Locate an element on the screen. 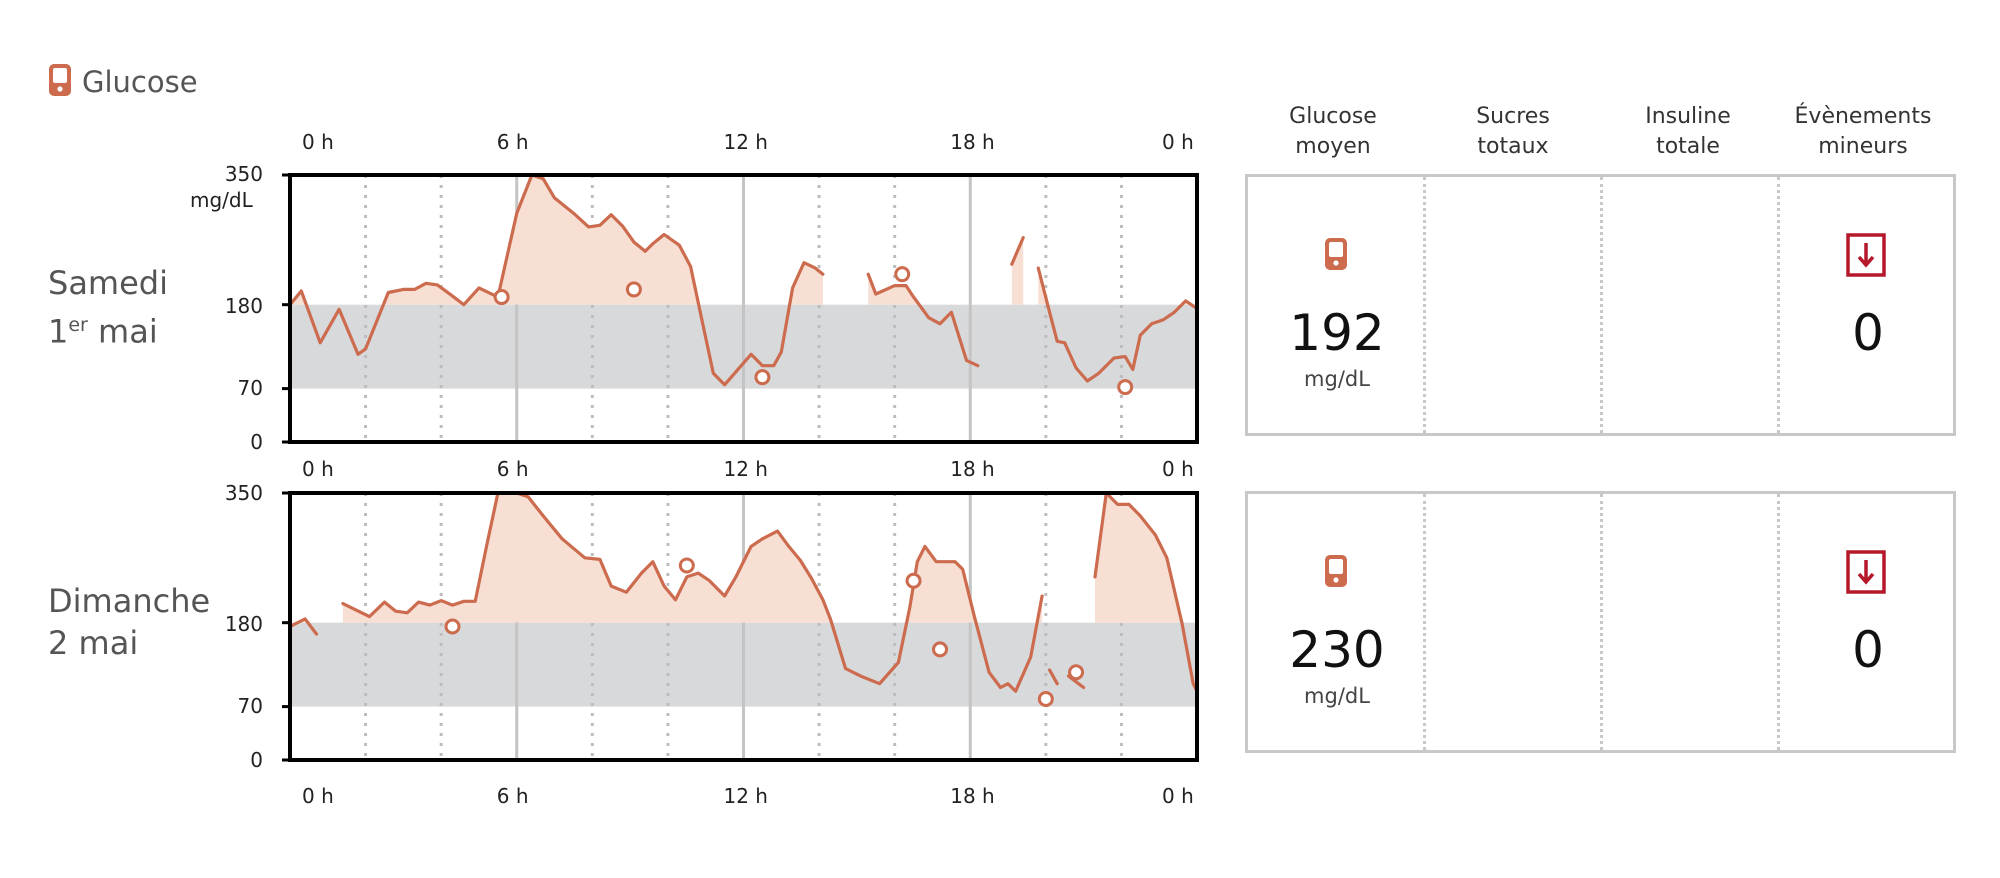 This screenshot has height=878, width=2000. column-header-sucres-totaux: Sucres totaux is located at coordinates (1513, 132).